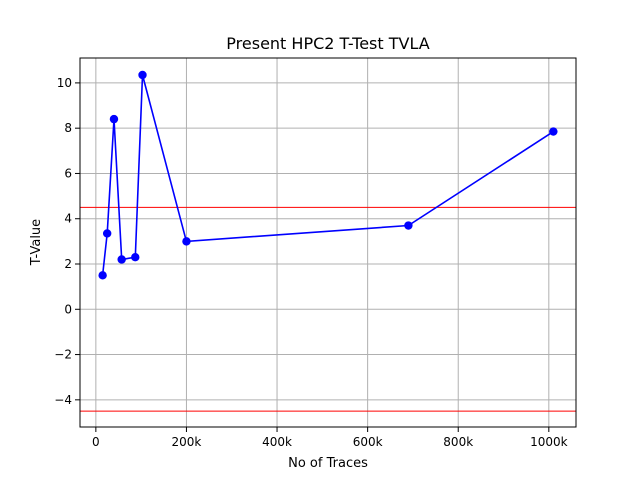 This screenshot has width=640, height=480. What do you see at coordinates (68, 173) in the screenshot?
I see `y-tick-label: 6` at bounding box center [68, 173].